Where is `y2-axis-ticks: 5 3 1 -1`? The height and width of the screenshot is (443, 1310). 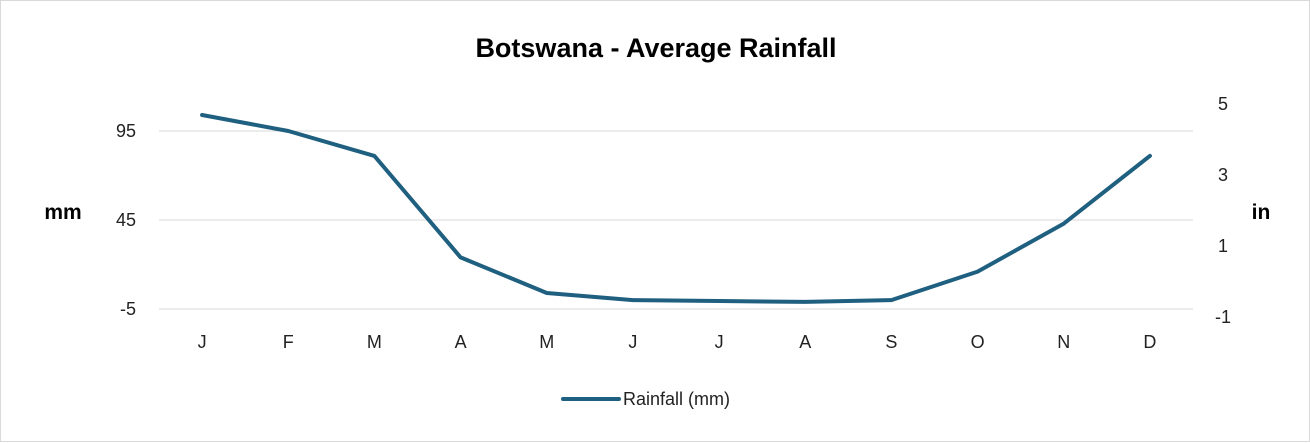 y2-axis-ticks: 5 3 1 -1 is located at coordinates (1223, 210).